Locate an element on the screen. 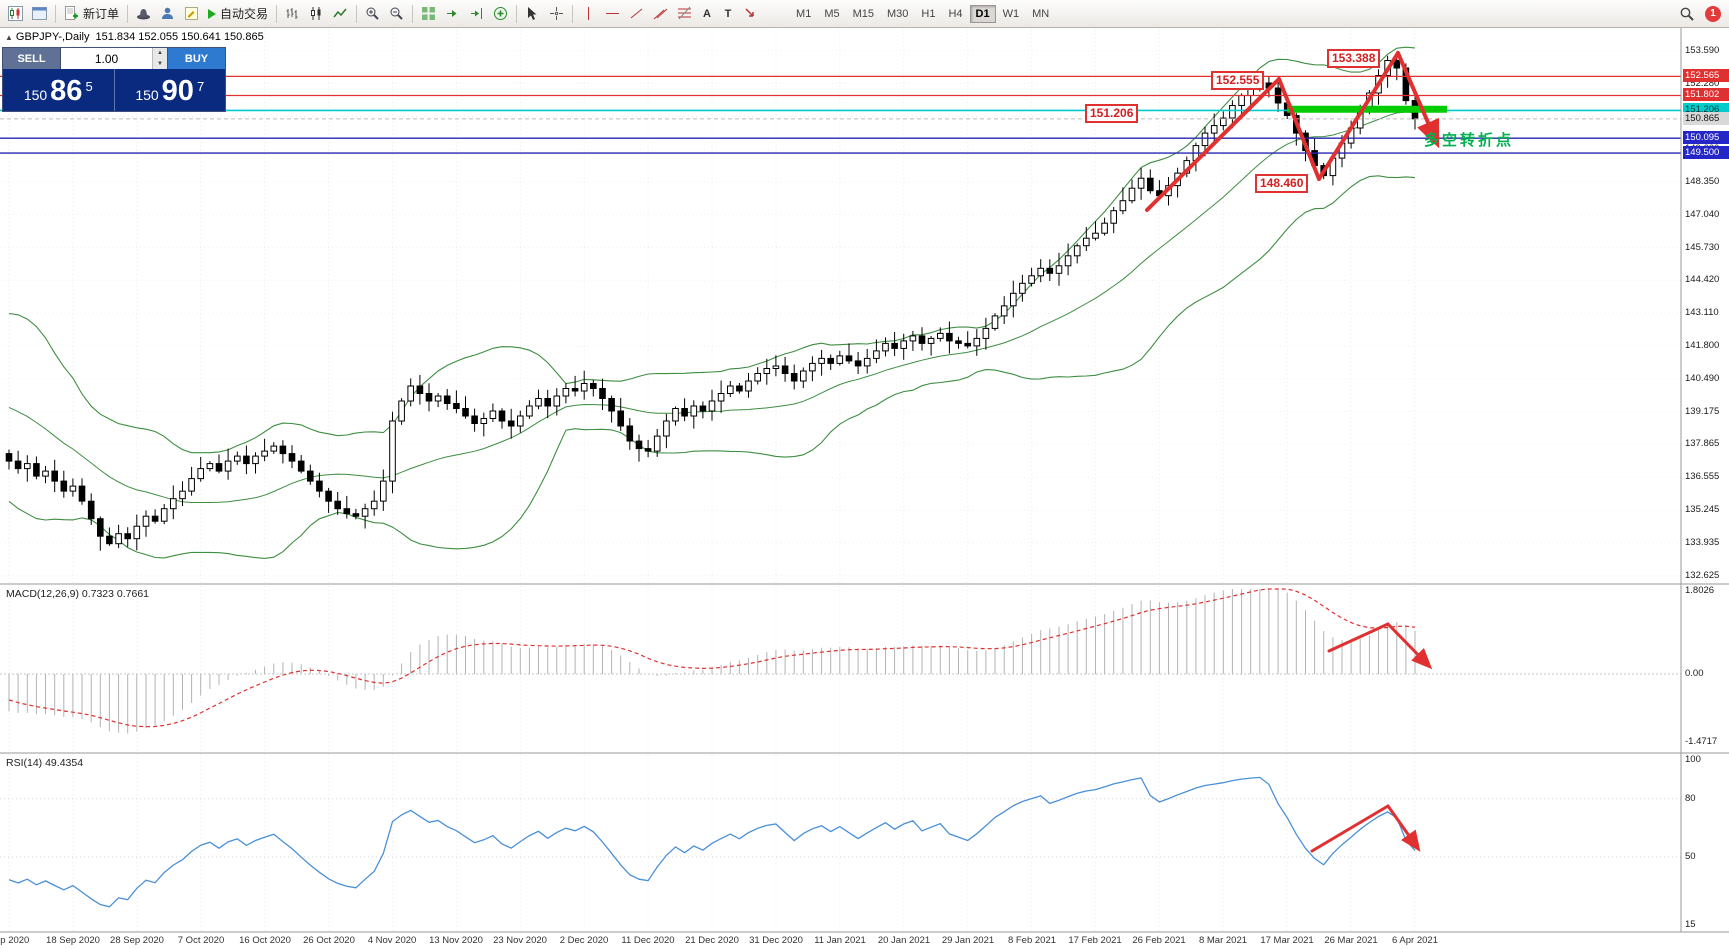 This screenshot has width=1729, height=949. vertical-line-icon is located at coordinates (589, 13).